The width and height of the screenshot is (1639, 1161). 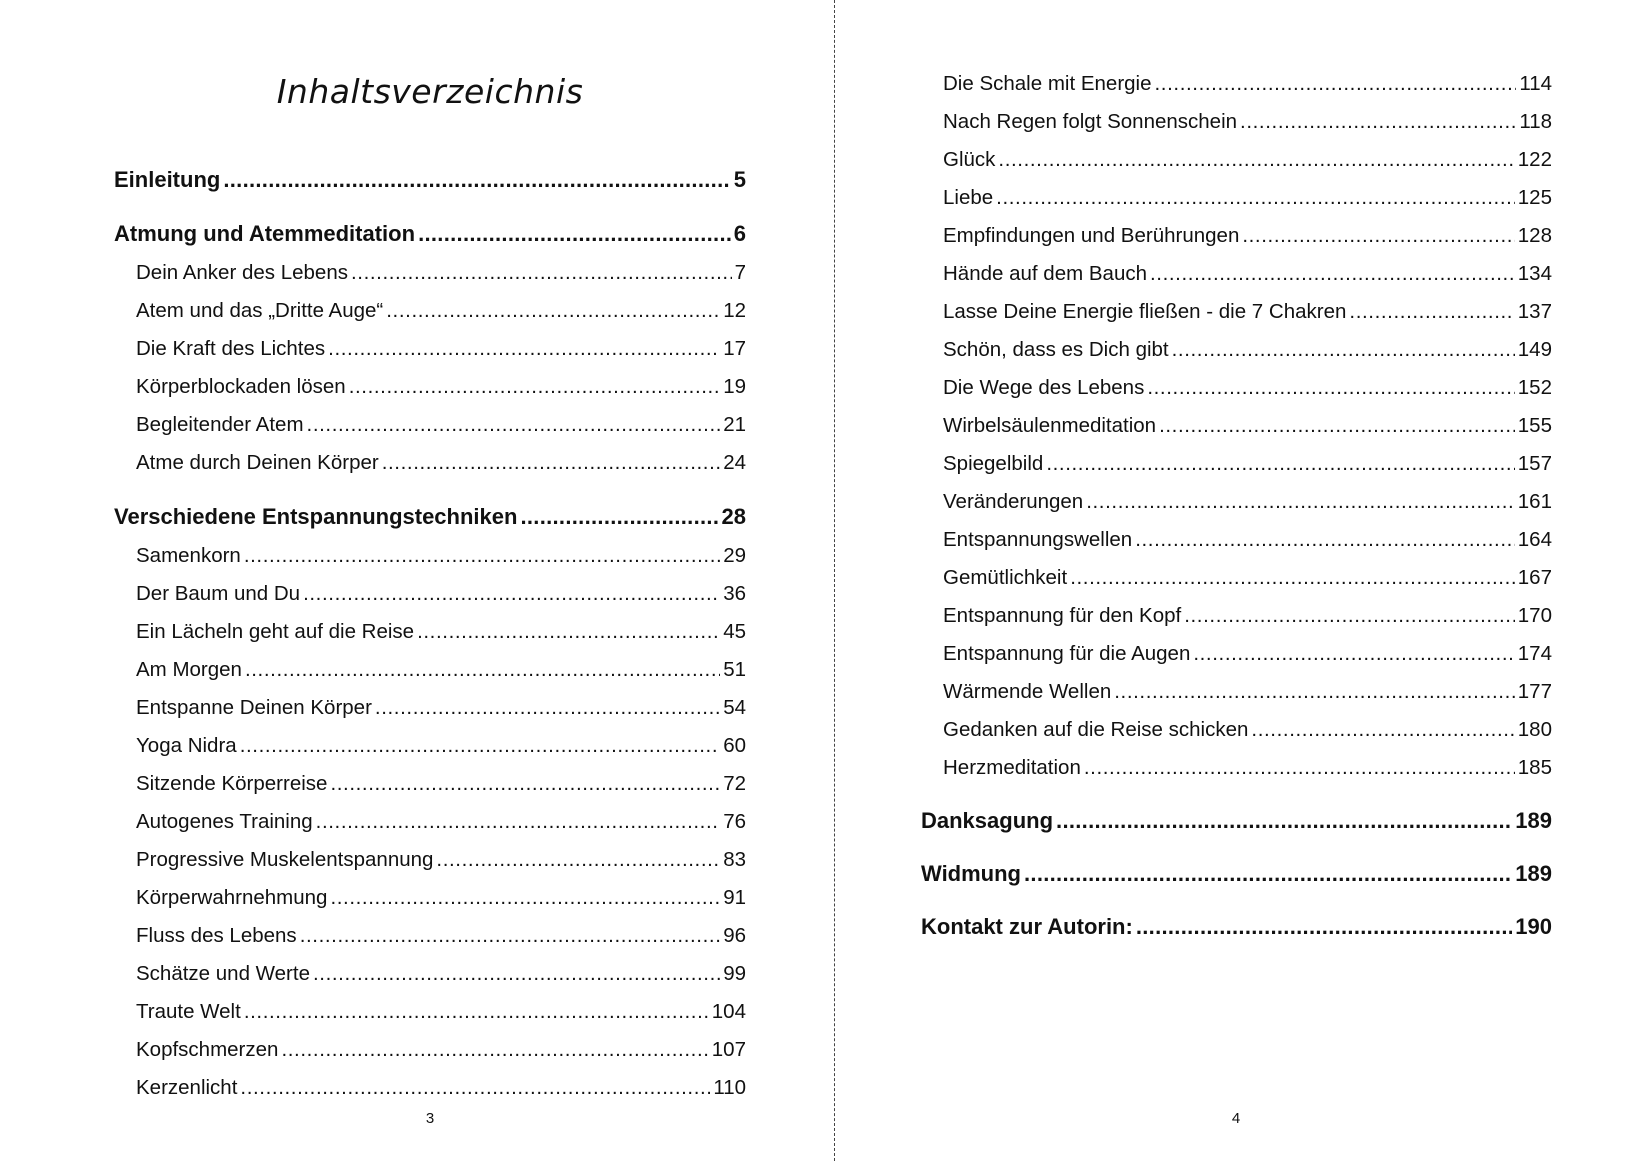 I want to click on toc-entry-section: Wirbelsäulenmeditation 155, so click(x=1247, y=426).